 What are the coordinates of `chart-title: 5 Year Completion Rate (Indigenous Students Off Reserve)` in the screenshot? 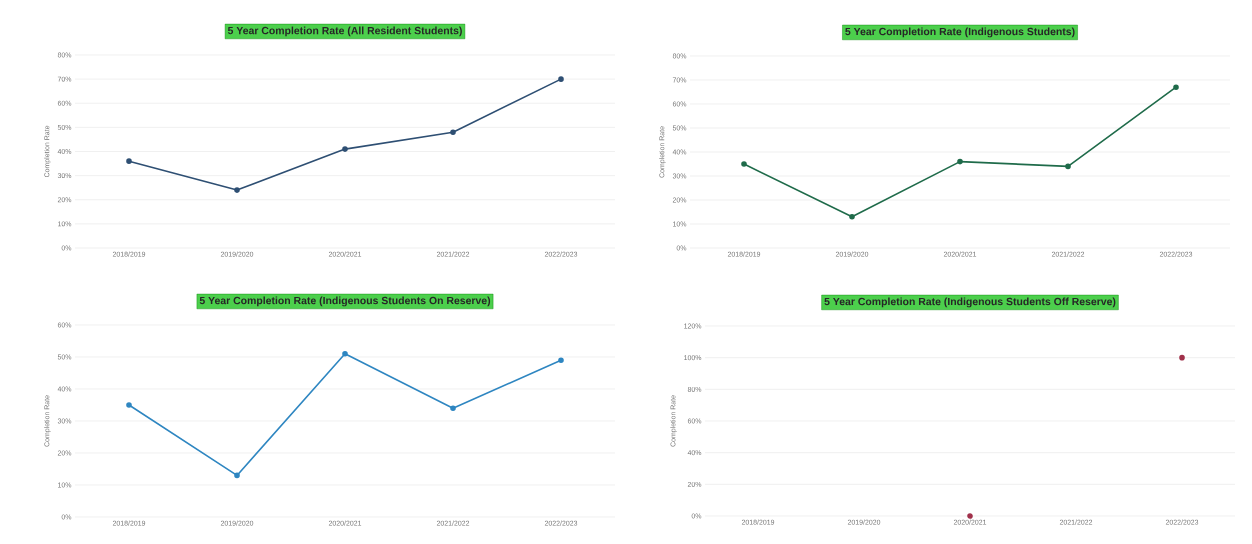 It's located at (970, 302).